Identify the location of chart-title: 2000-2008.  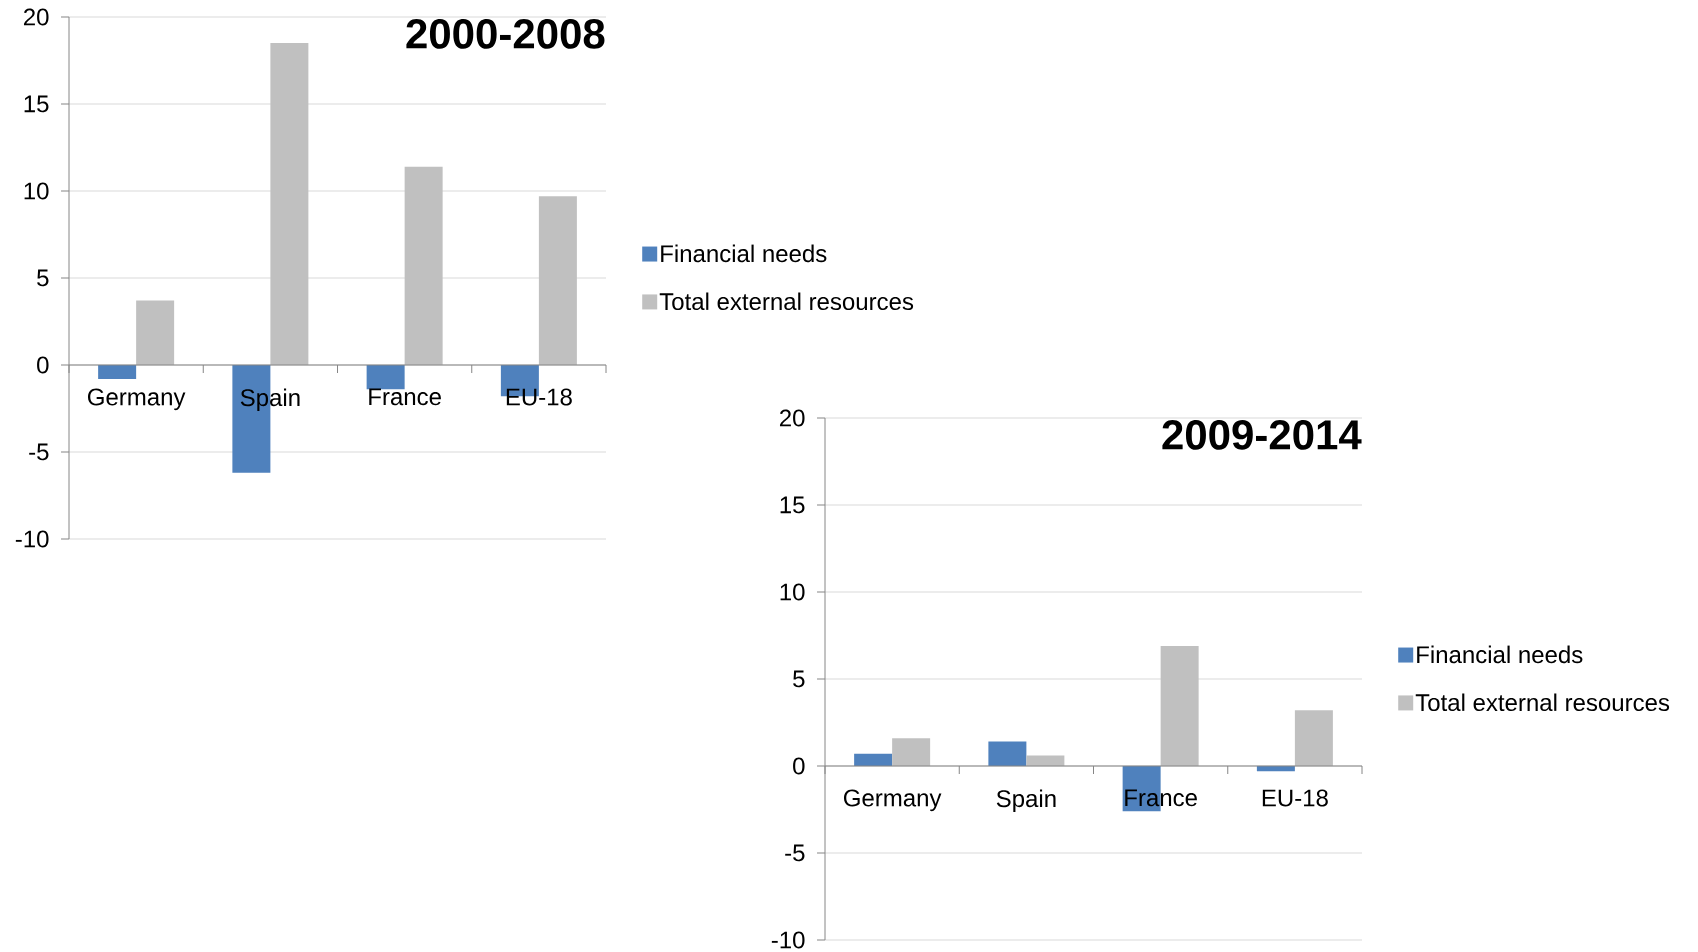
(505, 34).